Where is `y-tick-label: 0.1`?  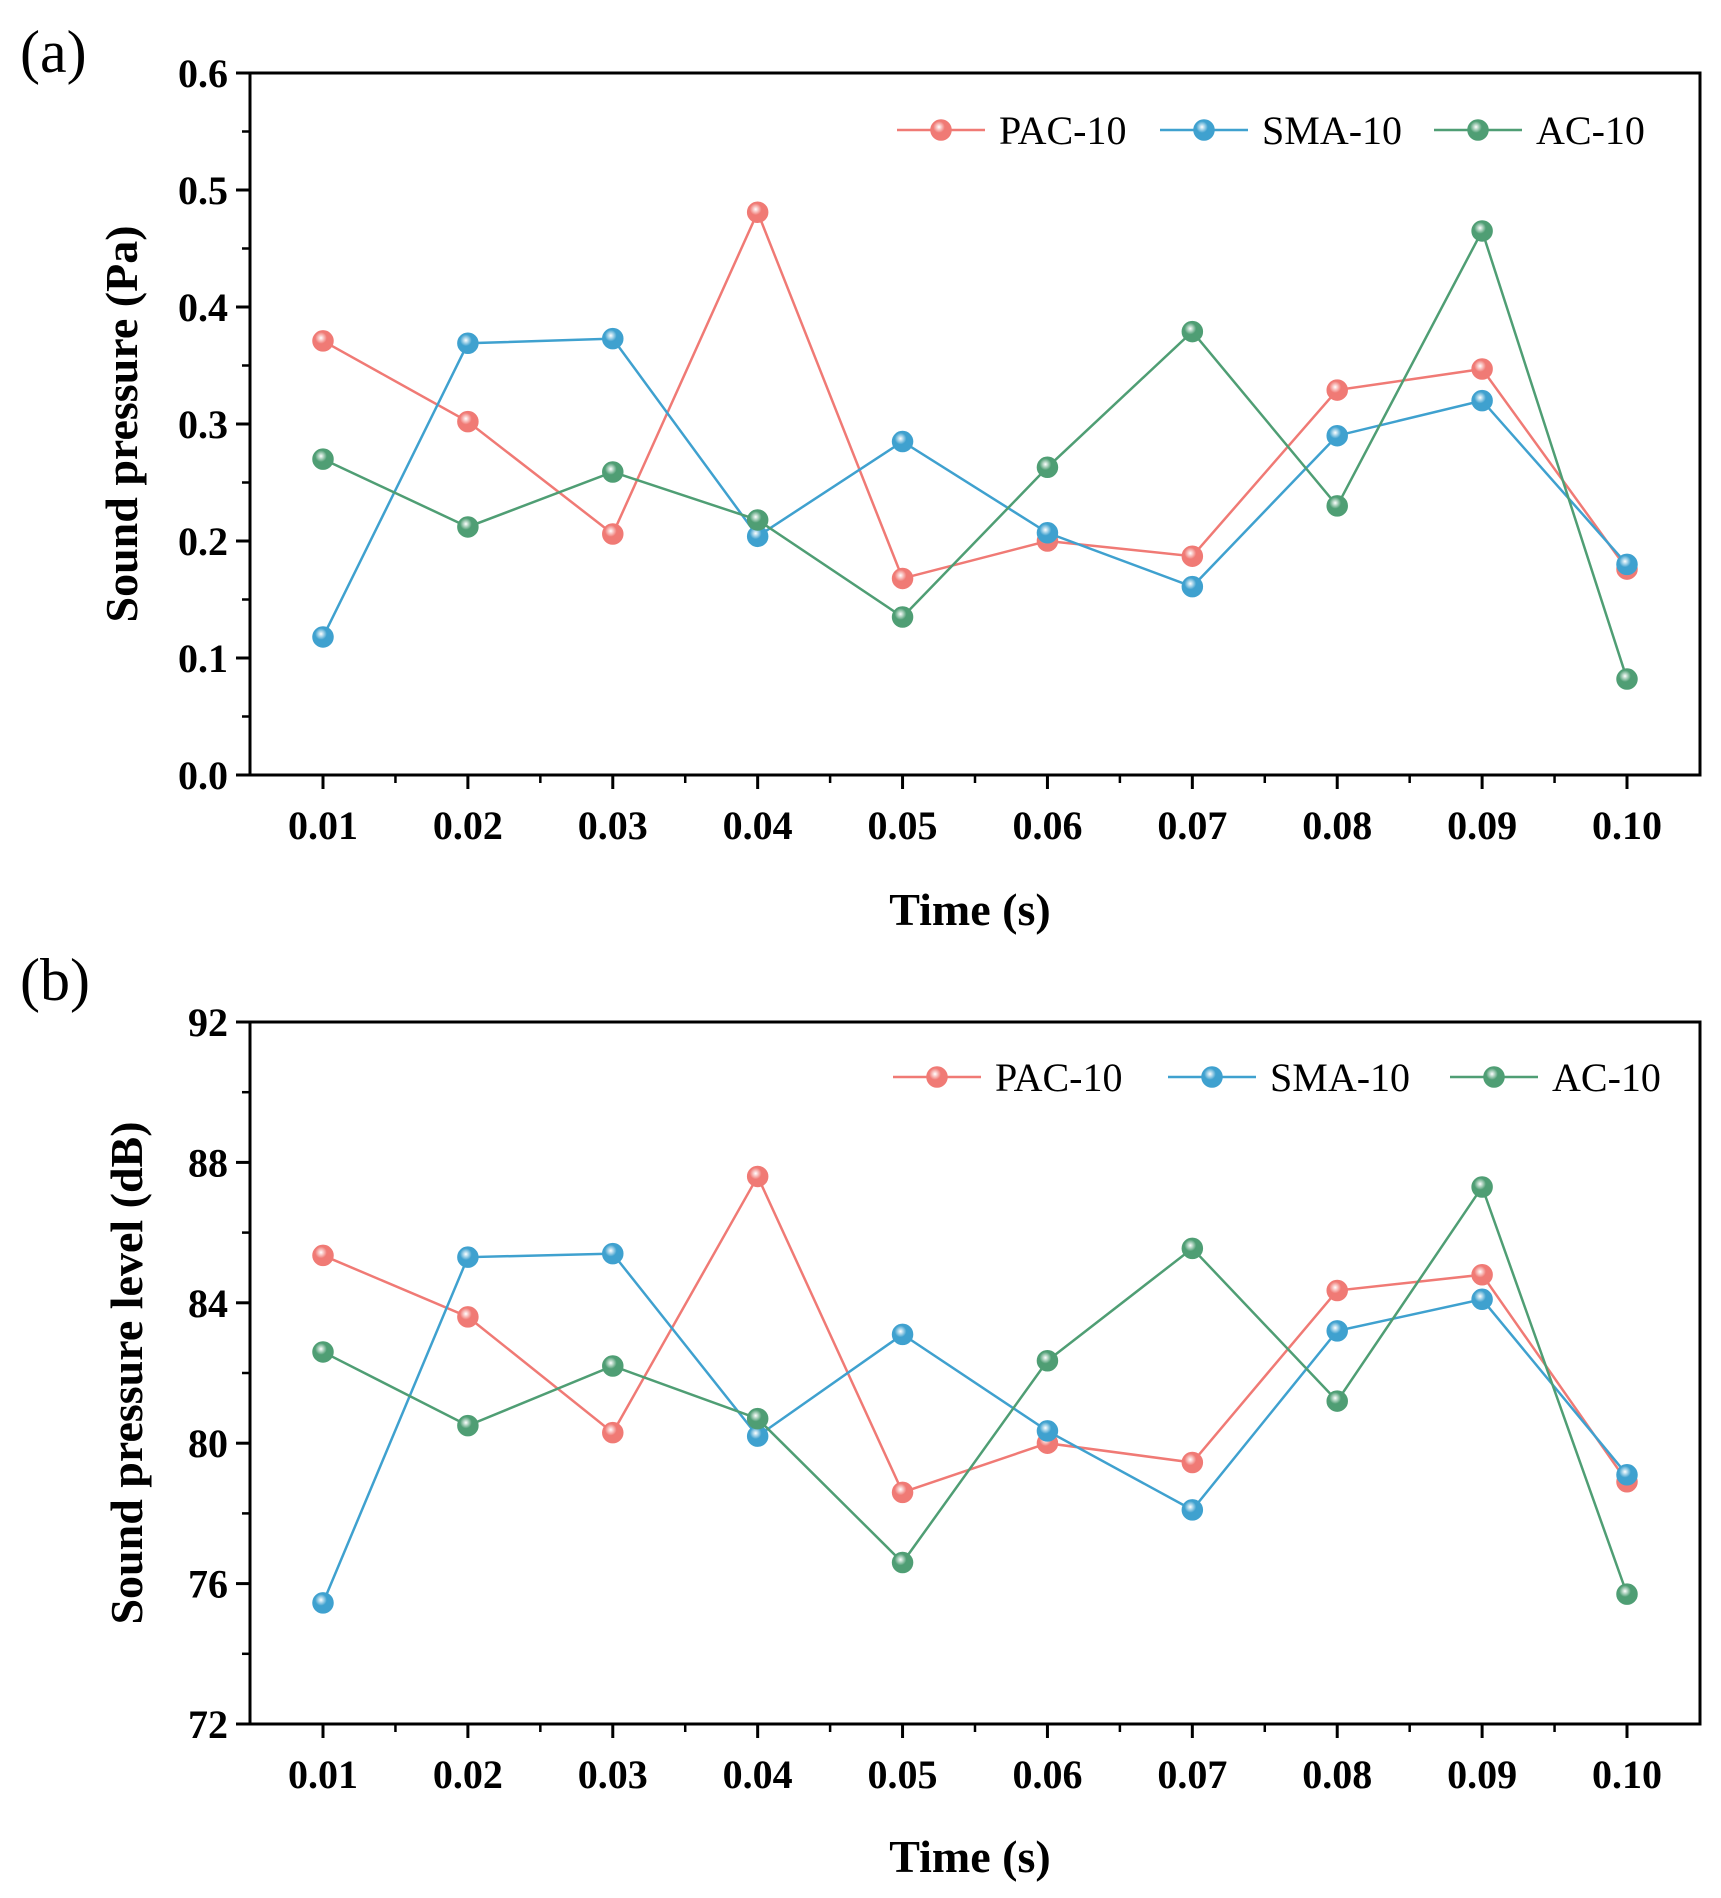
y-tick-label: 0.1 is located at coordinates (203, 658).